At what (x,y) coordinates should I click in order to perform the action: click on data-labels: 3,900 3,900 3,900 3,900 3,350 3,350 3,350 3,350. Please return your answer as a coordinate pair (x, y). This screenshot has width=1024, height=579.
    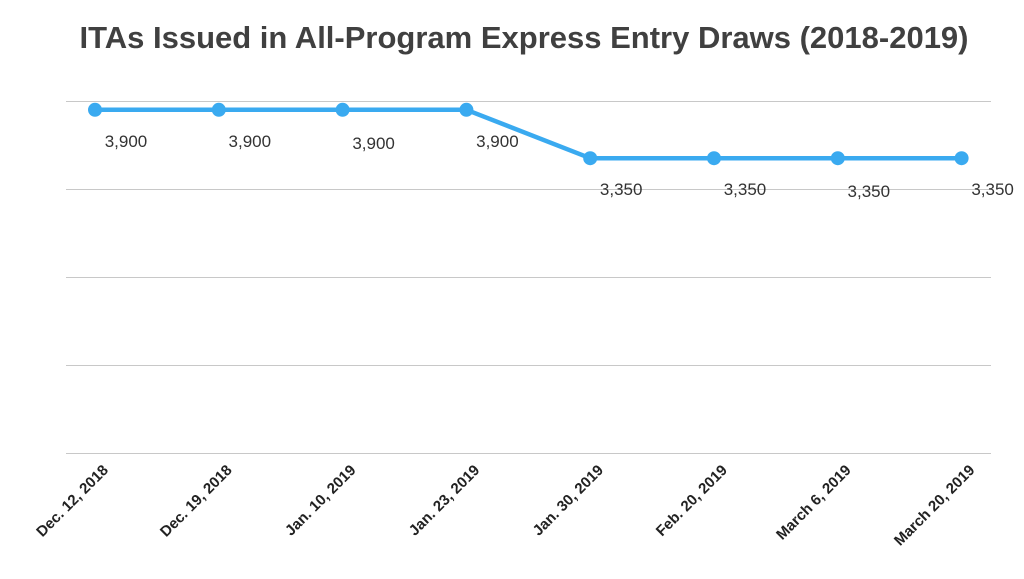
    Looking at the image, I should click on (559, 166).